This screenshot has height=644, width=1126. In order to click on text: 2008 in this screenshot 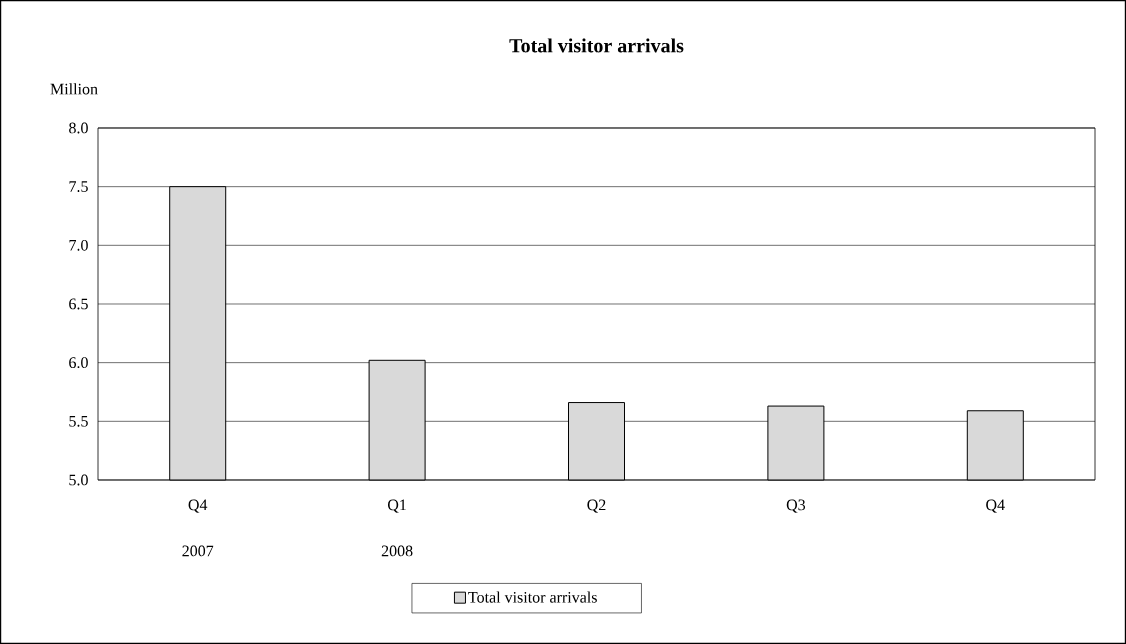, I will do `click(397, 551)`.